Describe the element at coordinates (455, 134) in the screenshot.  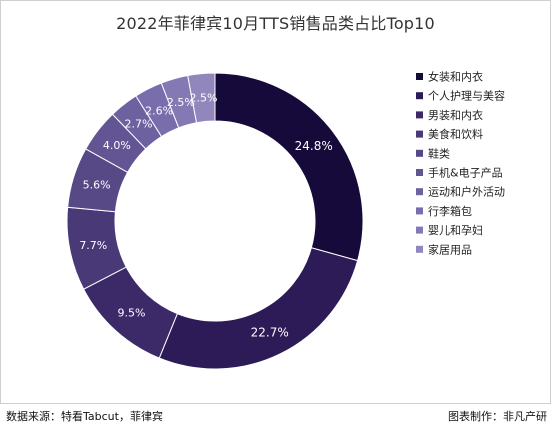
I see `legend-label-4: 美食和饮料` at that location.